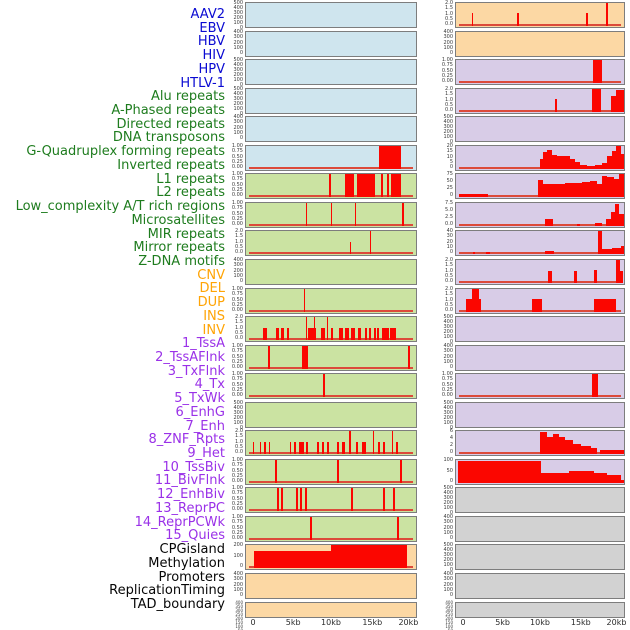 The height and width of the screenshot is (630, 630). What do you see at coordinates (444, 71) in the screenshot?
I see `right-yticks-2: 1.00 0.75 0.50 0.25 0.00` at bounding box center [444, 71].